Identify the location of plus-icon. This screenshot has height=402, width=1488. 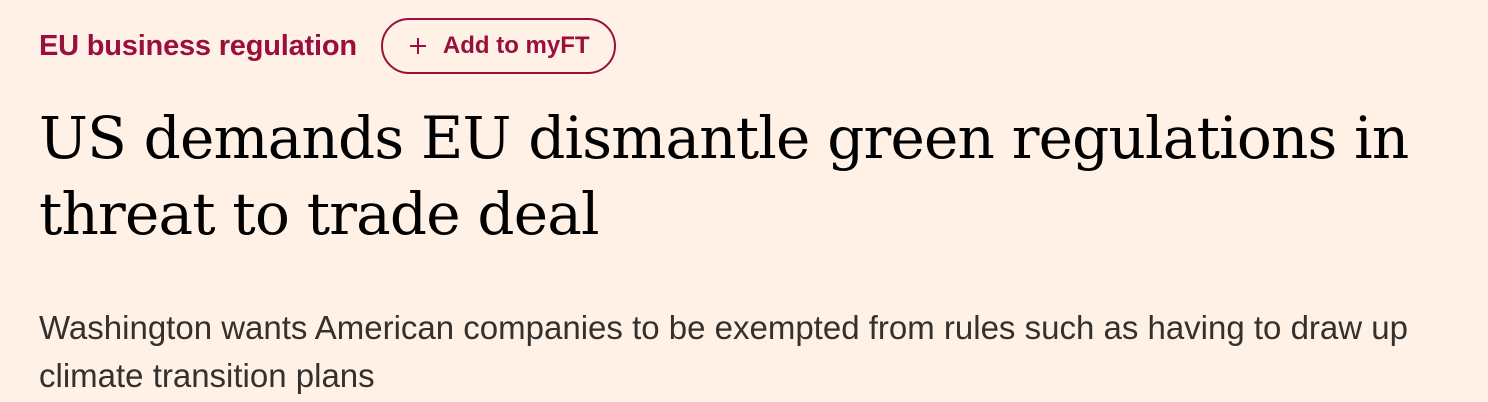
(418, 46).